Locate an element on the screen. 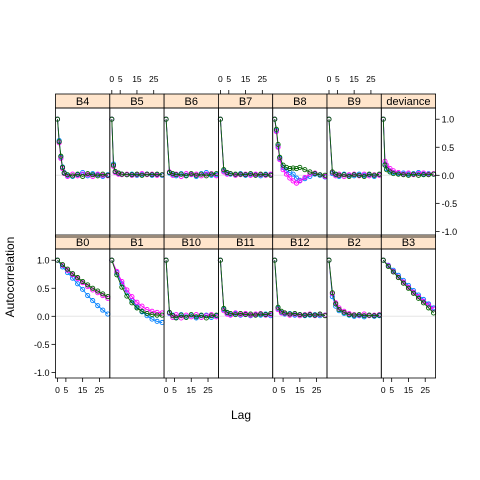 The height and width of the screenshot is (480, 480). y-axis-label: Autocorrelation is located at coordinates (10, 277).